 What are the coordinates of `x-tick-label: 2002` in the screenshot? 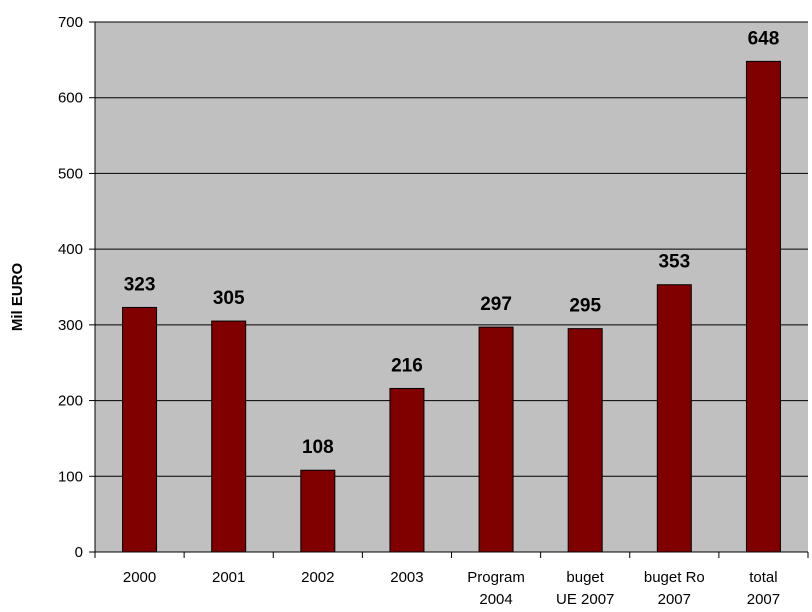 It's located at (317, 577).